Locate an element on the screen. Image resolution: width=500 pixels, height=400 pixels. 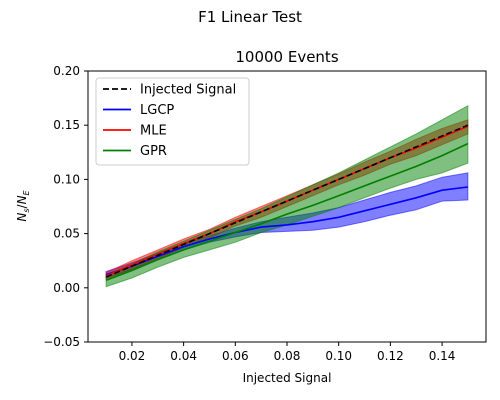
y-label-denominator: N is located at coordinates (22, 199).